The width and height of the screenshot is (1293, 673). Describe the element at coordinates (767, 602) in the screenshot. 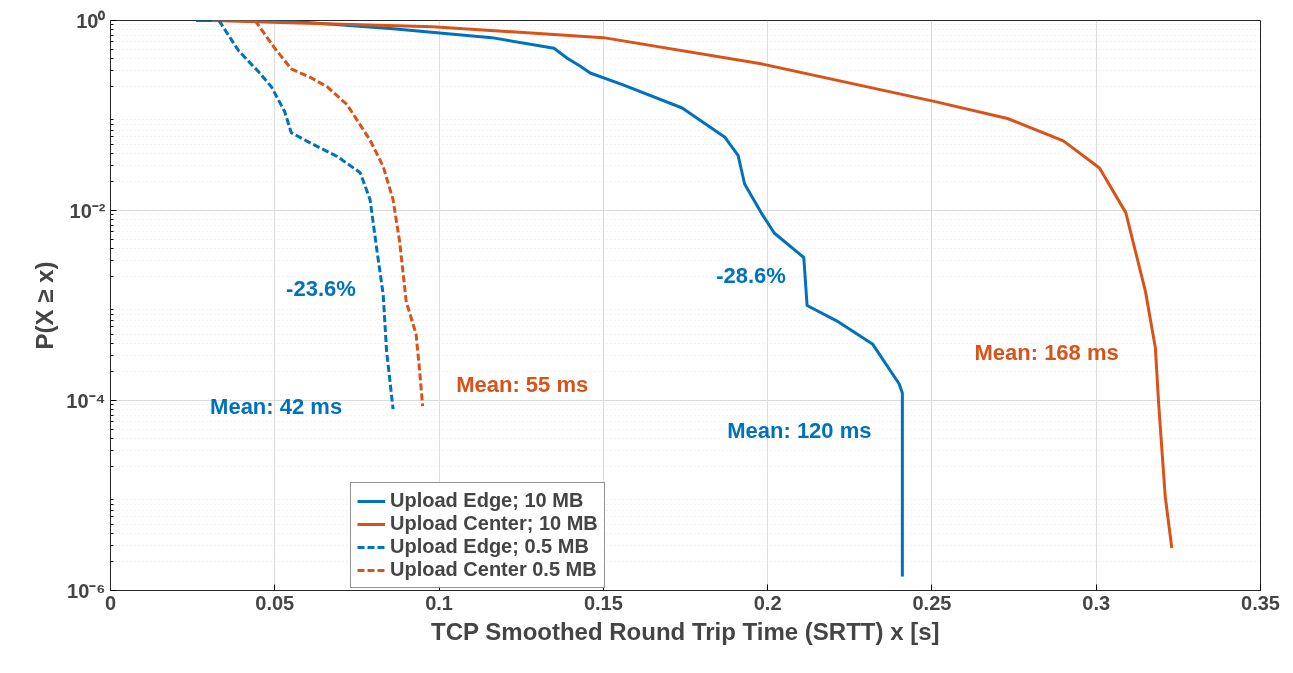

I see `x-tick-label: 0.2` at that location.